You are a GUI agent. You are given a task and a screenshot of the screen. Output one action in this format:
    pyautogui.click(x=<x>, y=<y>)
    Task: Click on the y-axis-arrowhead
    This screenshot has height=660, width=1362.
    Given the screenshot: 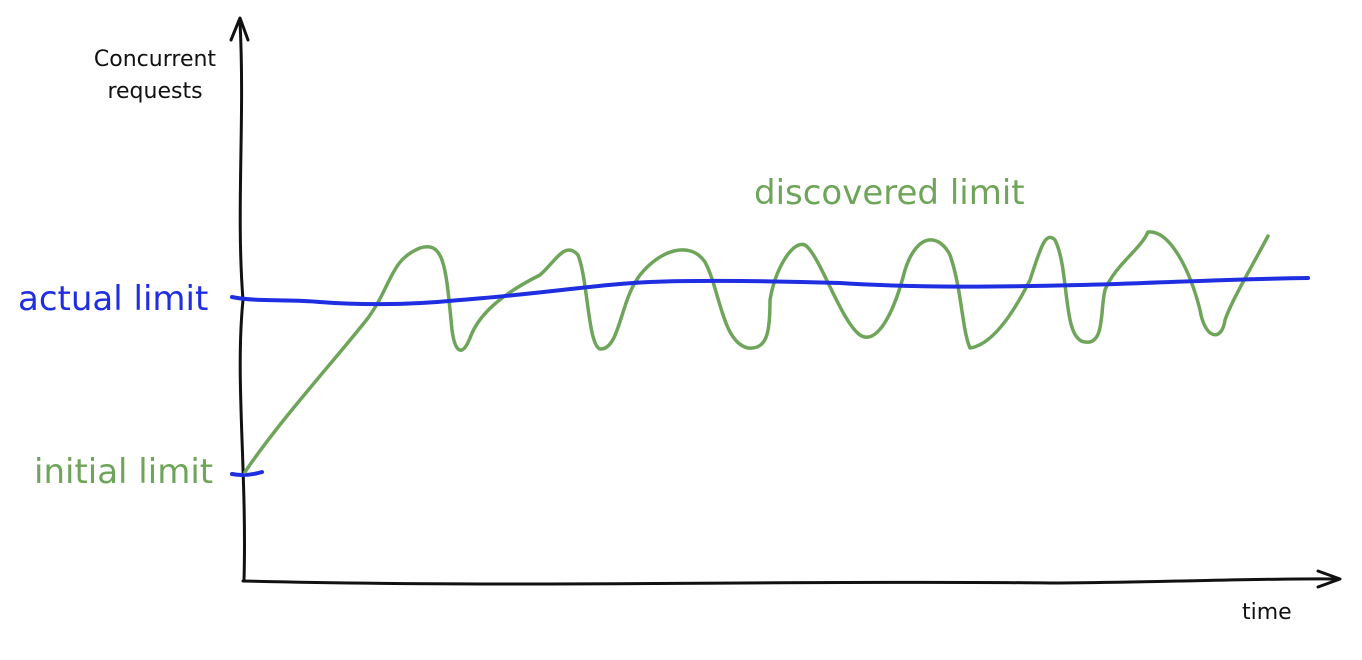 What is the action you would take?
    pyautogui.click(x=239, y=29)
    